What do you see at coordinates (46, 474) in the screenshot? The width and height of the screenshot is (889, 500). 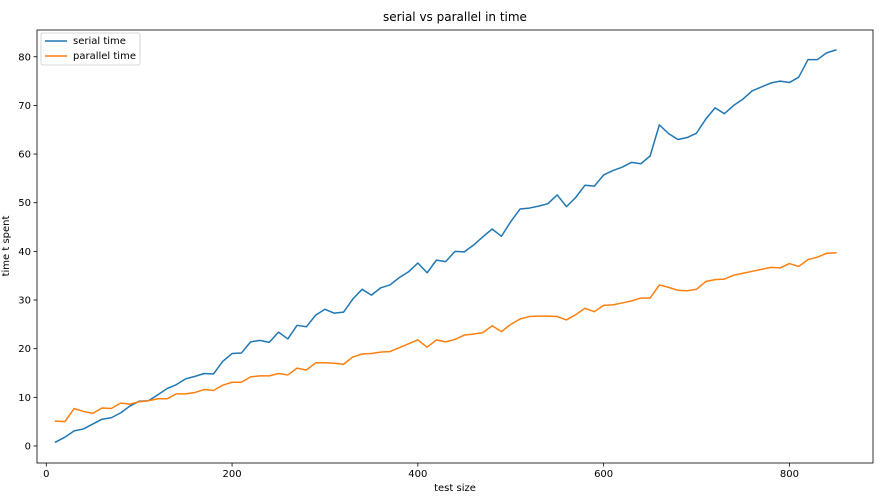 I see `x-tick-label: 0` at bounding box center [46, 474].